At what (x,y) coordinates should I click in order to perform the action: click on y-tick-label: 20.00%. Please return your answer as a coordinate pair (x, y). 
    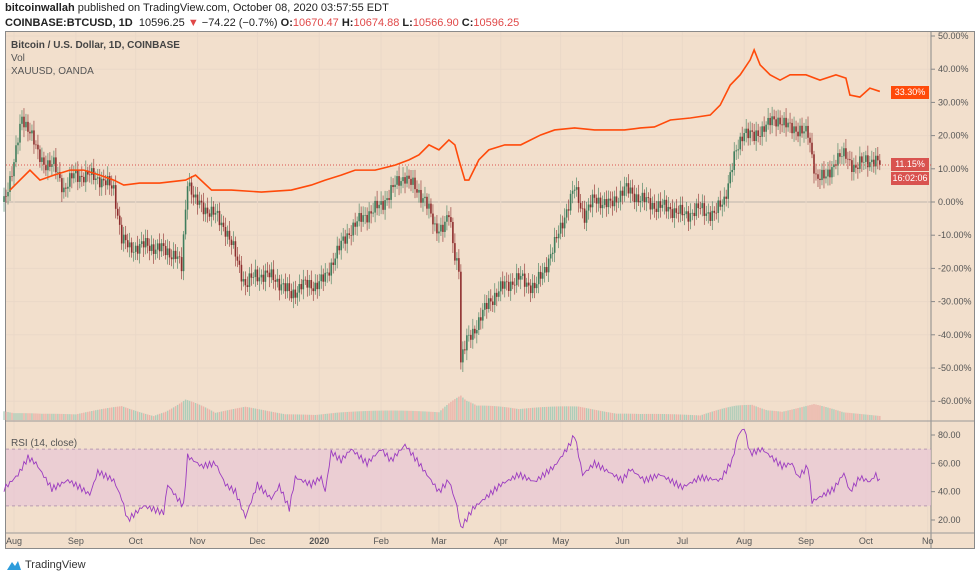
    Looking at the image, I should click on (953, 136).